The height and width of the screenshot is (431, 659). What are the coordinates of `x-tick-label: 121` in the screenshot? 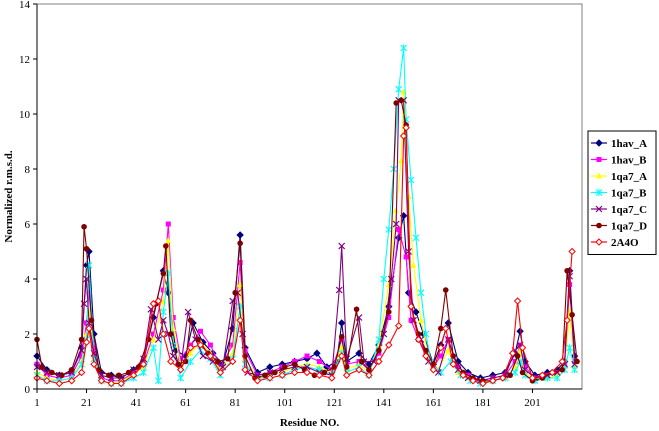 It's located at (334, 403).